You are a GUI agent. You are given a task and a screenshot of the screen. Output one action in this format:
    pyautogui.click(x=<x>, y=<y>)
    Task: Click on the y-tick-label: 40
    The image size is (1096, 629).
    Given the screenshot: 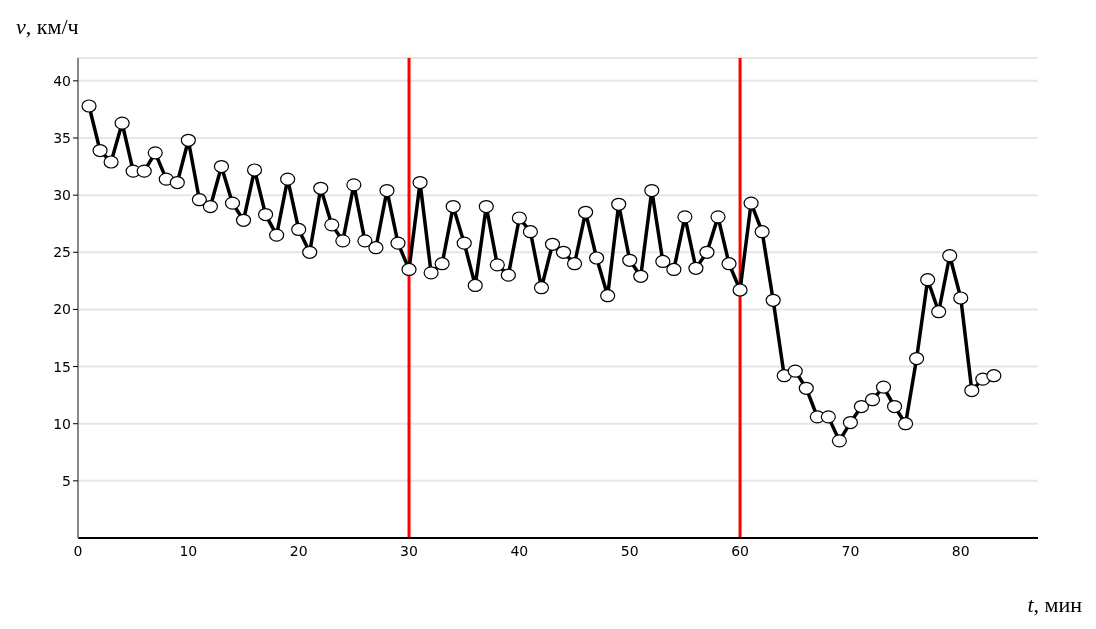 What is the action you would take?
    pyautogui.click(x=62, y=80)
    